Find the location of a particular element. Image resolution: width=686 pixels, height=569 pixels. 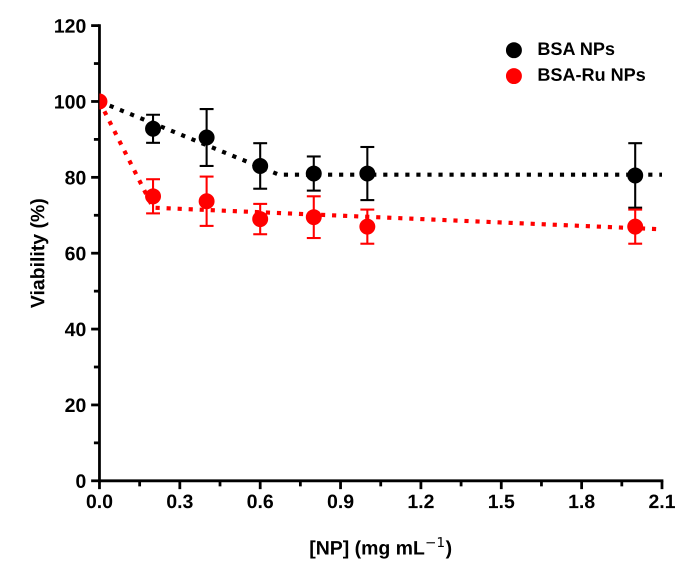

x-tick-label: 1.2 is located at coordinates (421, 501).